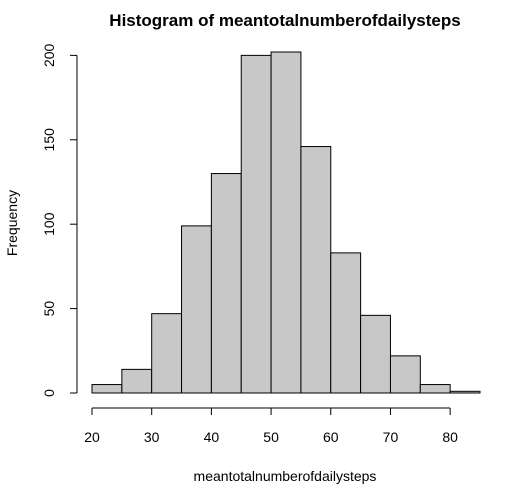  Describe the element at coordinates (49, 224) in the screenshot. I see `y-tick-label: 100` at that location.